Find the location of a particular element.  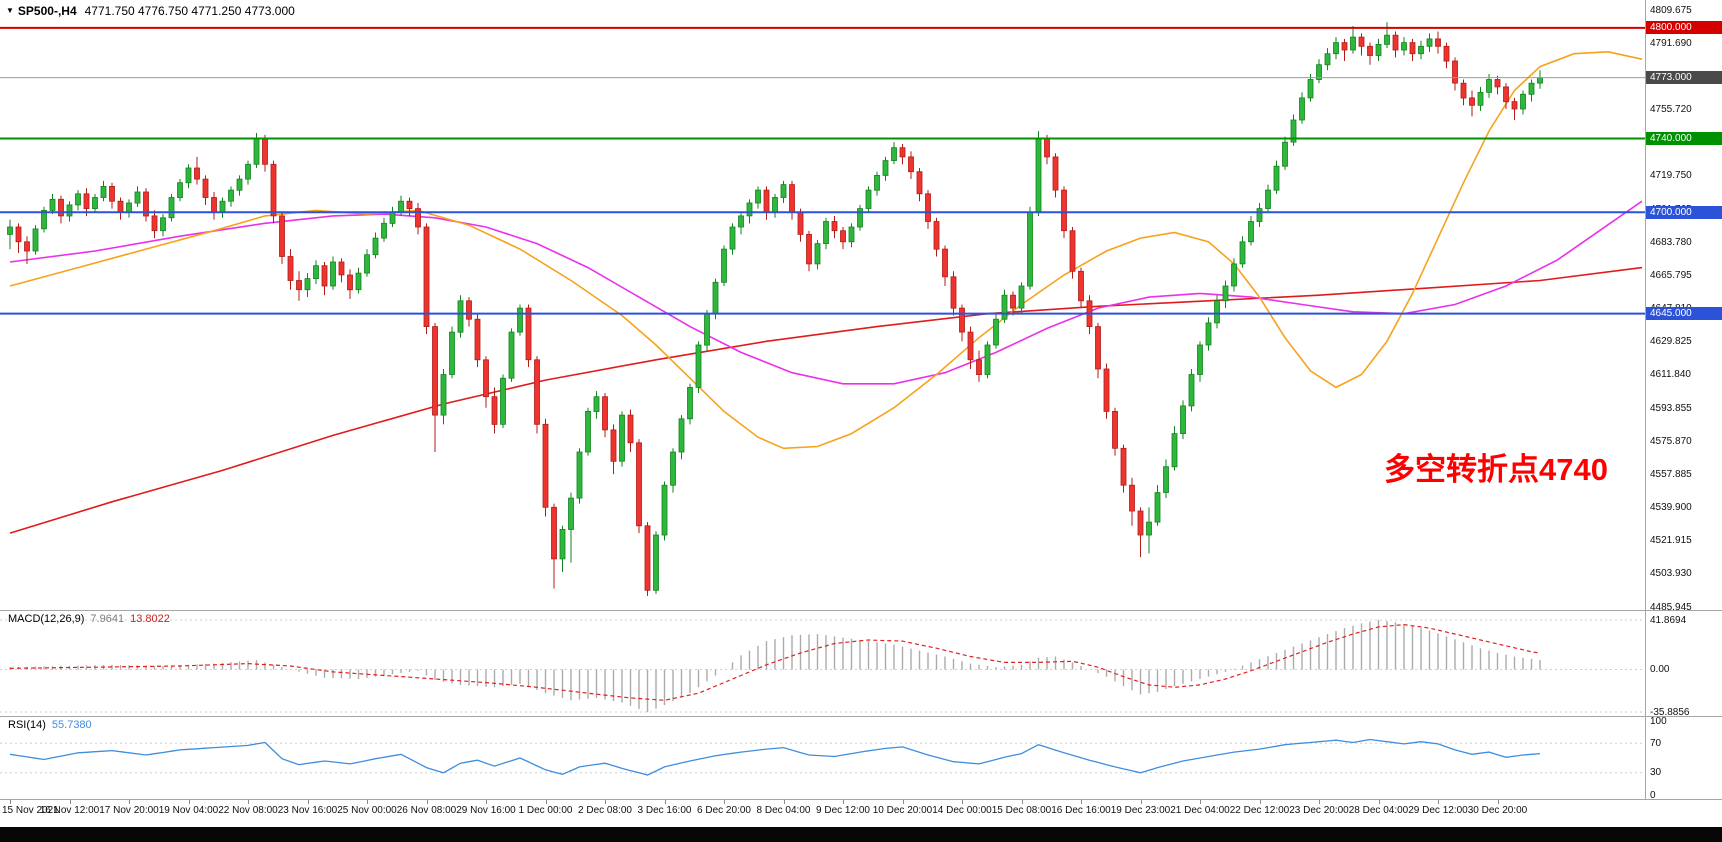

dropdown-arrow-icon: ▼ is located at coordinates (10, 10).